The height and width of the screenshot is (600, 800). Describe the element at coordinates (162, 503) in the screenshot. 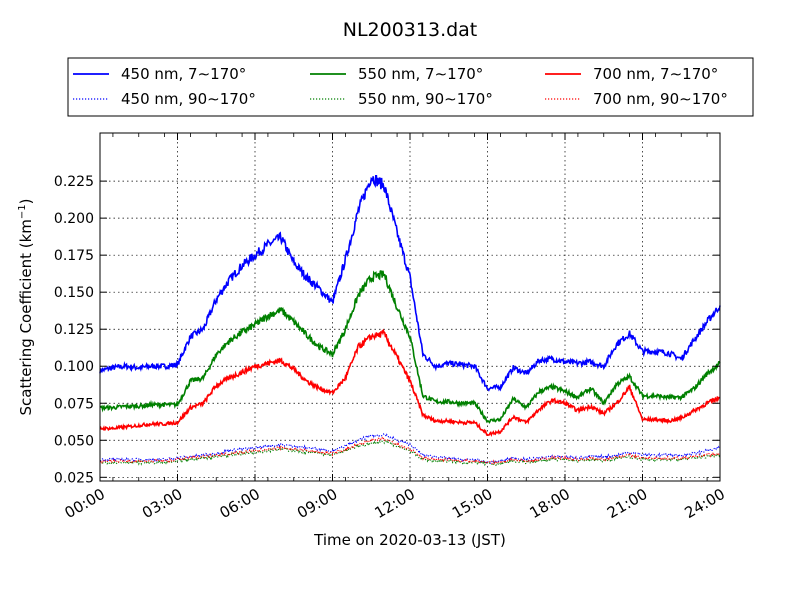

I see `x-tick-label-1: 03:00` at that location.